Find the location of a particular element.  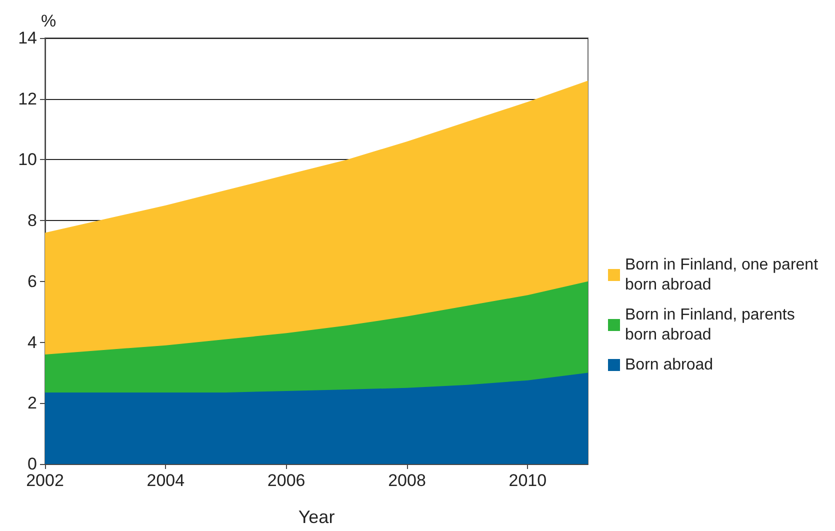

x-tick-label: 2008 is located at coordinates (407, 480).